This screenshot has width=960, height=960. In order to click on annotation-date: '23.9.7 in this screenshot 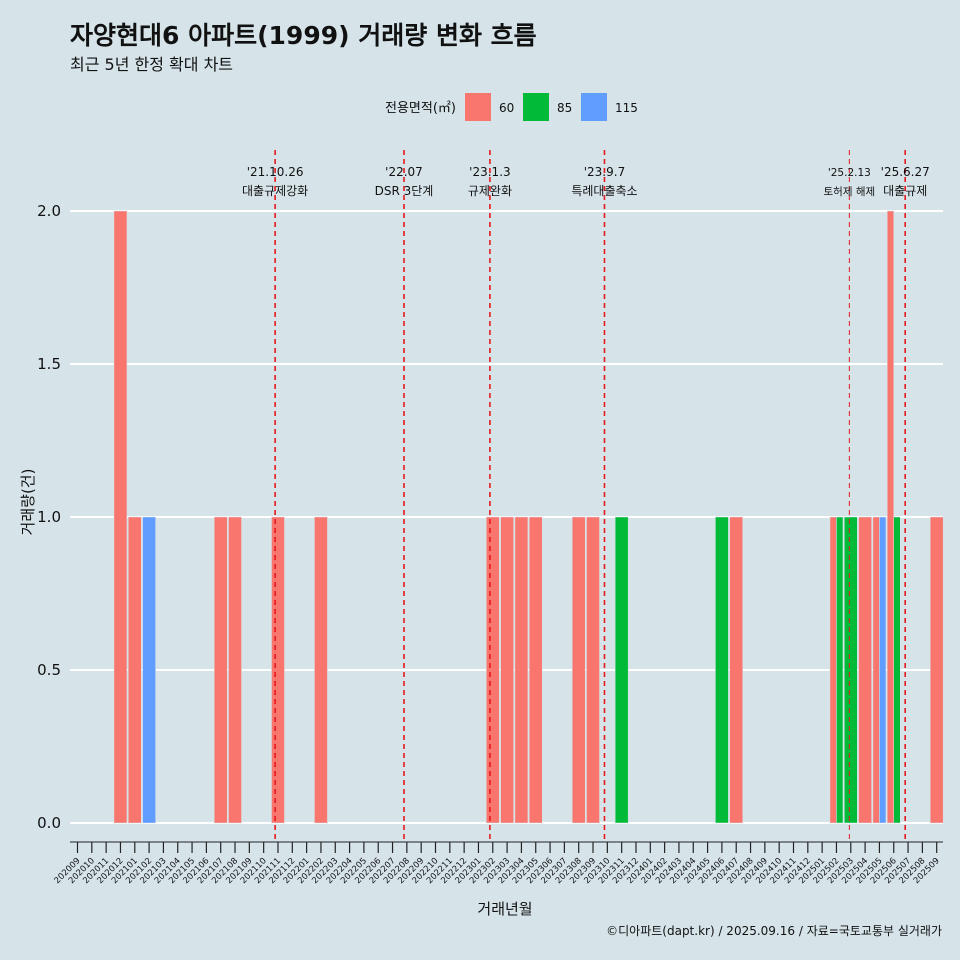, I will do `click(604, 172)`.